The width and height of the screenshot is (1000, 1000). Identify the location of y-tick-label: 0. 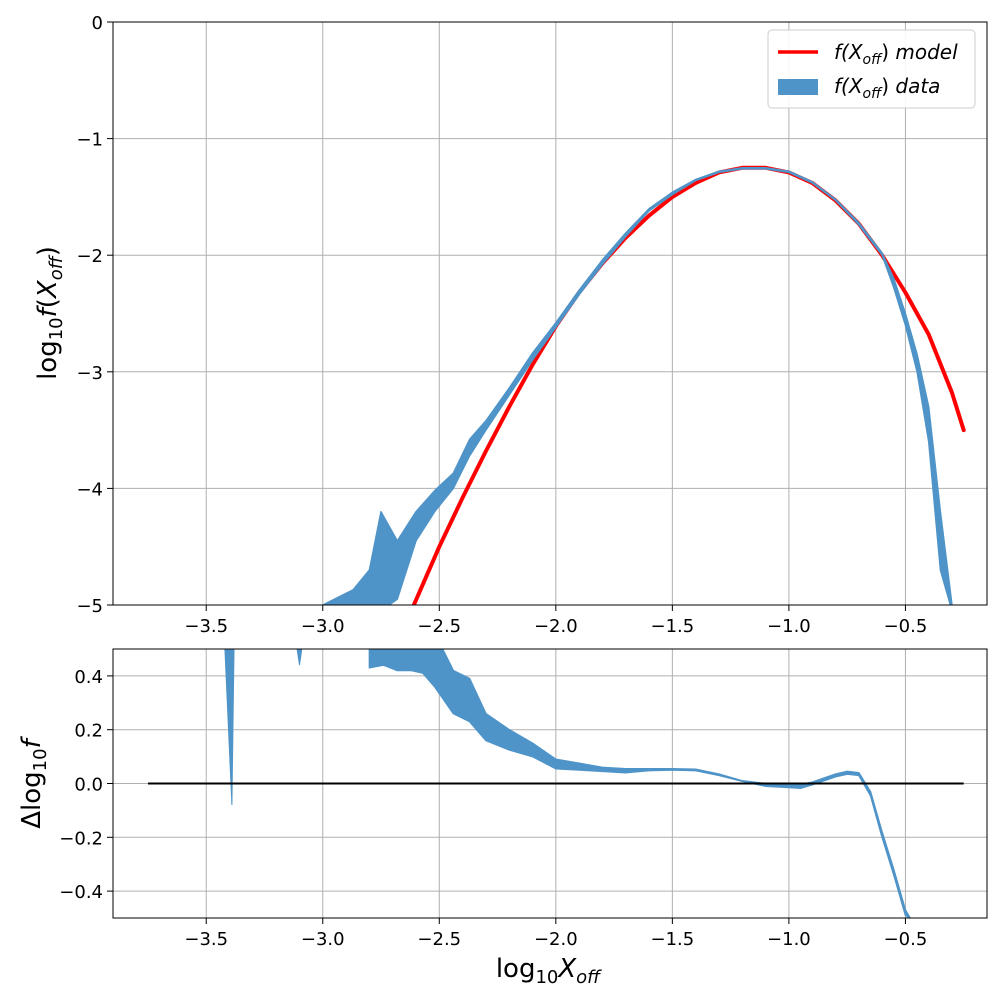
(97, 23).